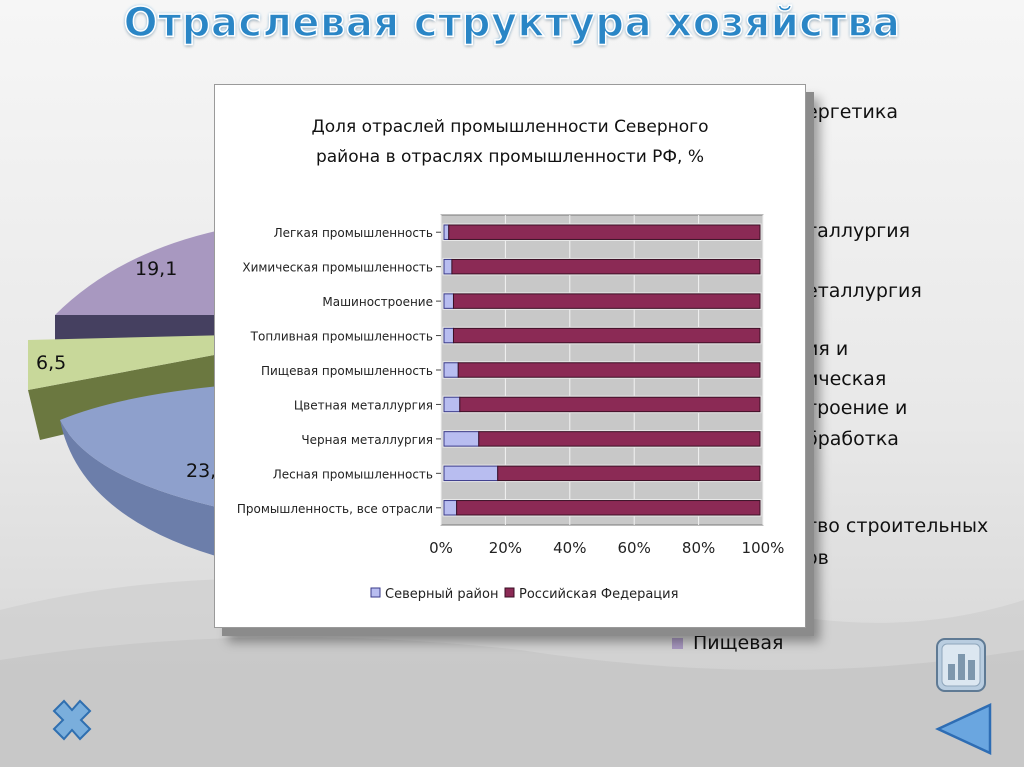 This screenshot has width=1024, height=767. What do you see at coordinates (441, 594) in the screenshot?
I see `legend-label-severny: Северный район` at bounding box center [441, 594].